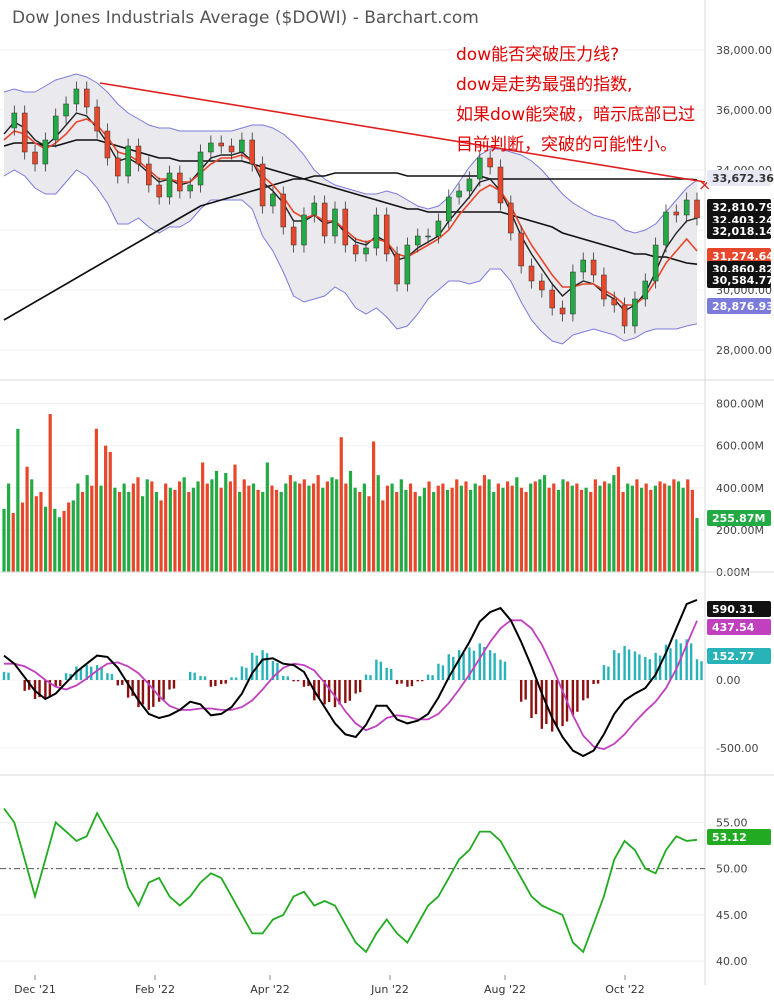 This screenshot has height=1000, width=774. What do you see at coordinates (743, 178) in the screenshot?
I see `price-tag-label: 33,672.36` at bounding box center [743, 178].